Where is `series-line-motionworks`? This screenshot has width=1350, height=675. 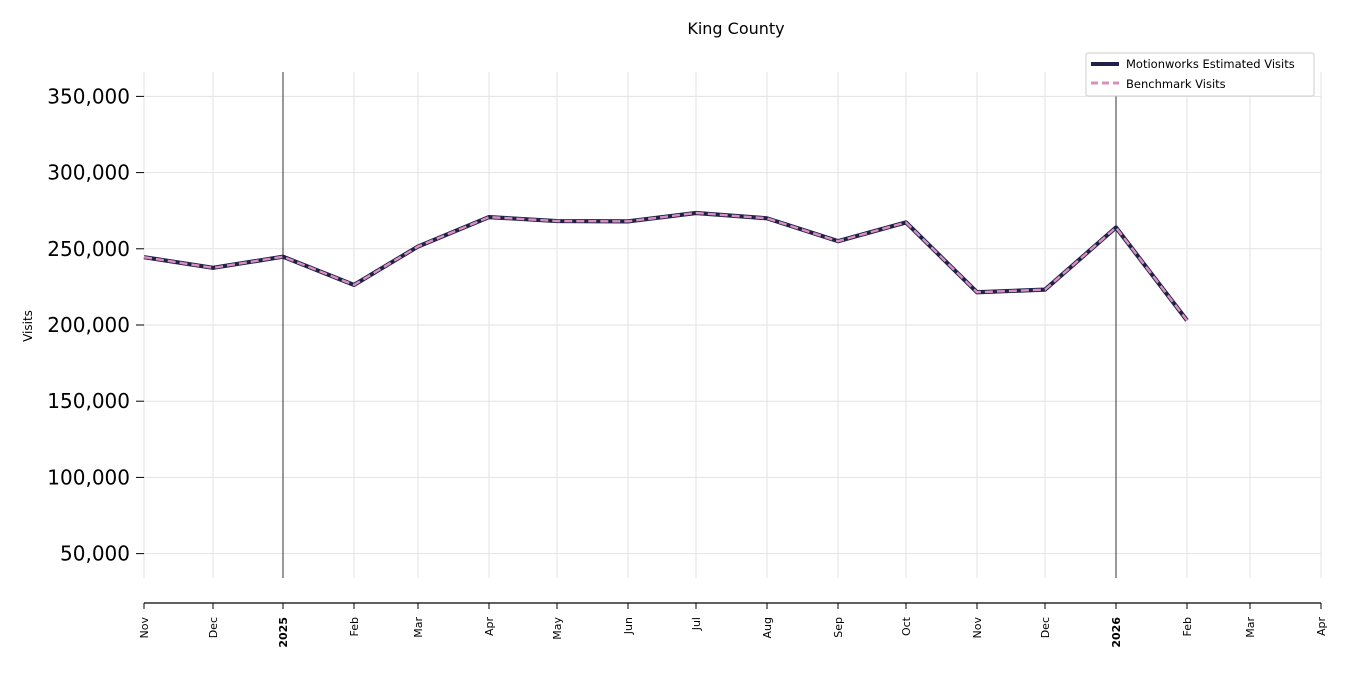
series-line-motionworks is located at coordinates (666, 266).